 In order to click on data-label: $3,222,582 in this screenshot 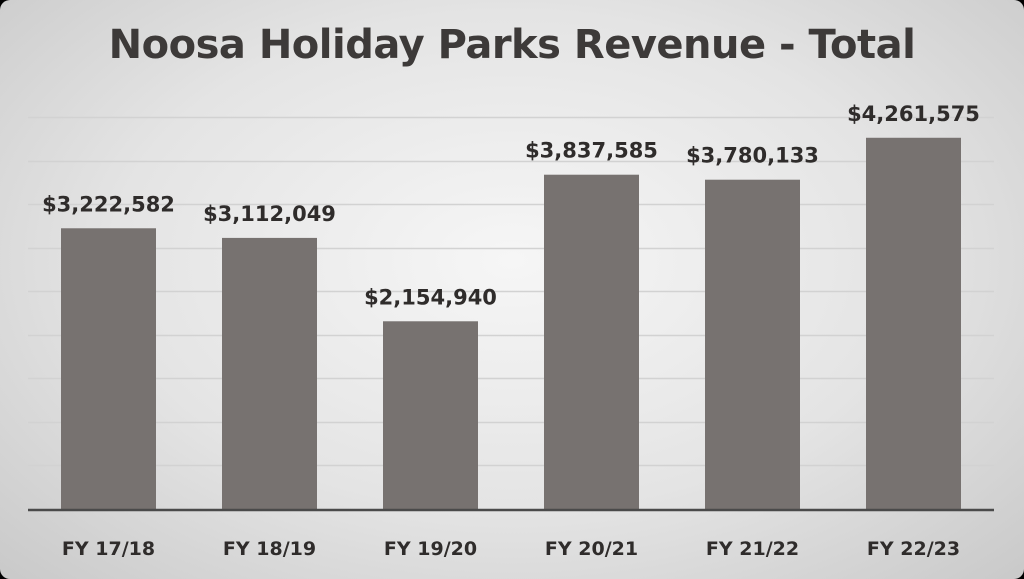, I will do `click(108, 204)`.